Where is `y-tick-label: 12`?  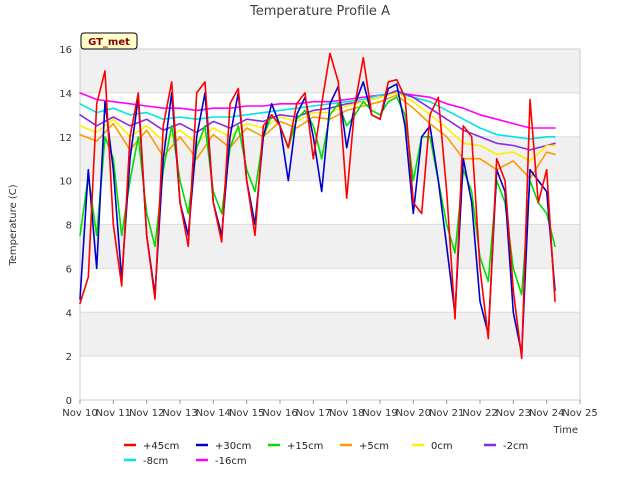
y-tick-label: 12 is located at coordinates (65, 138).